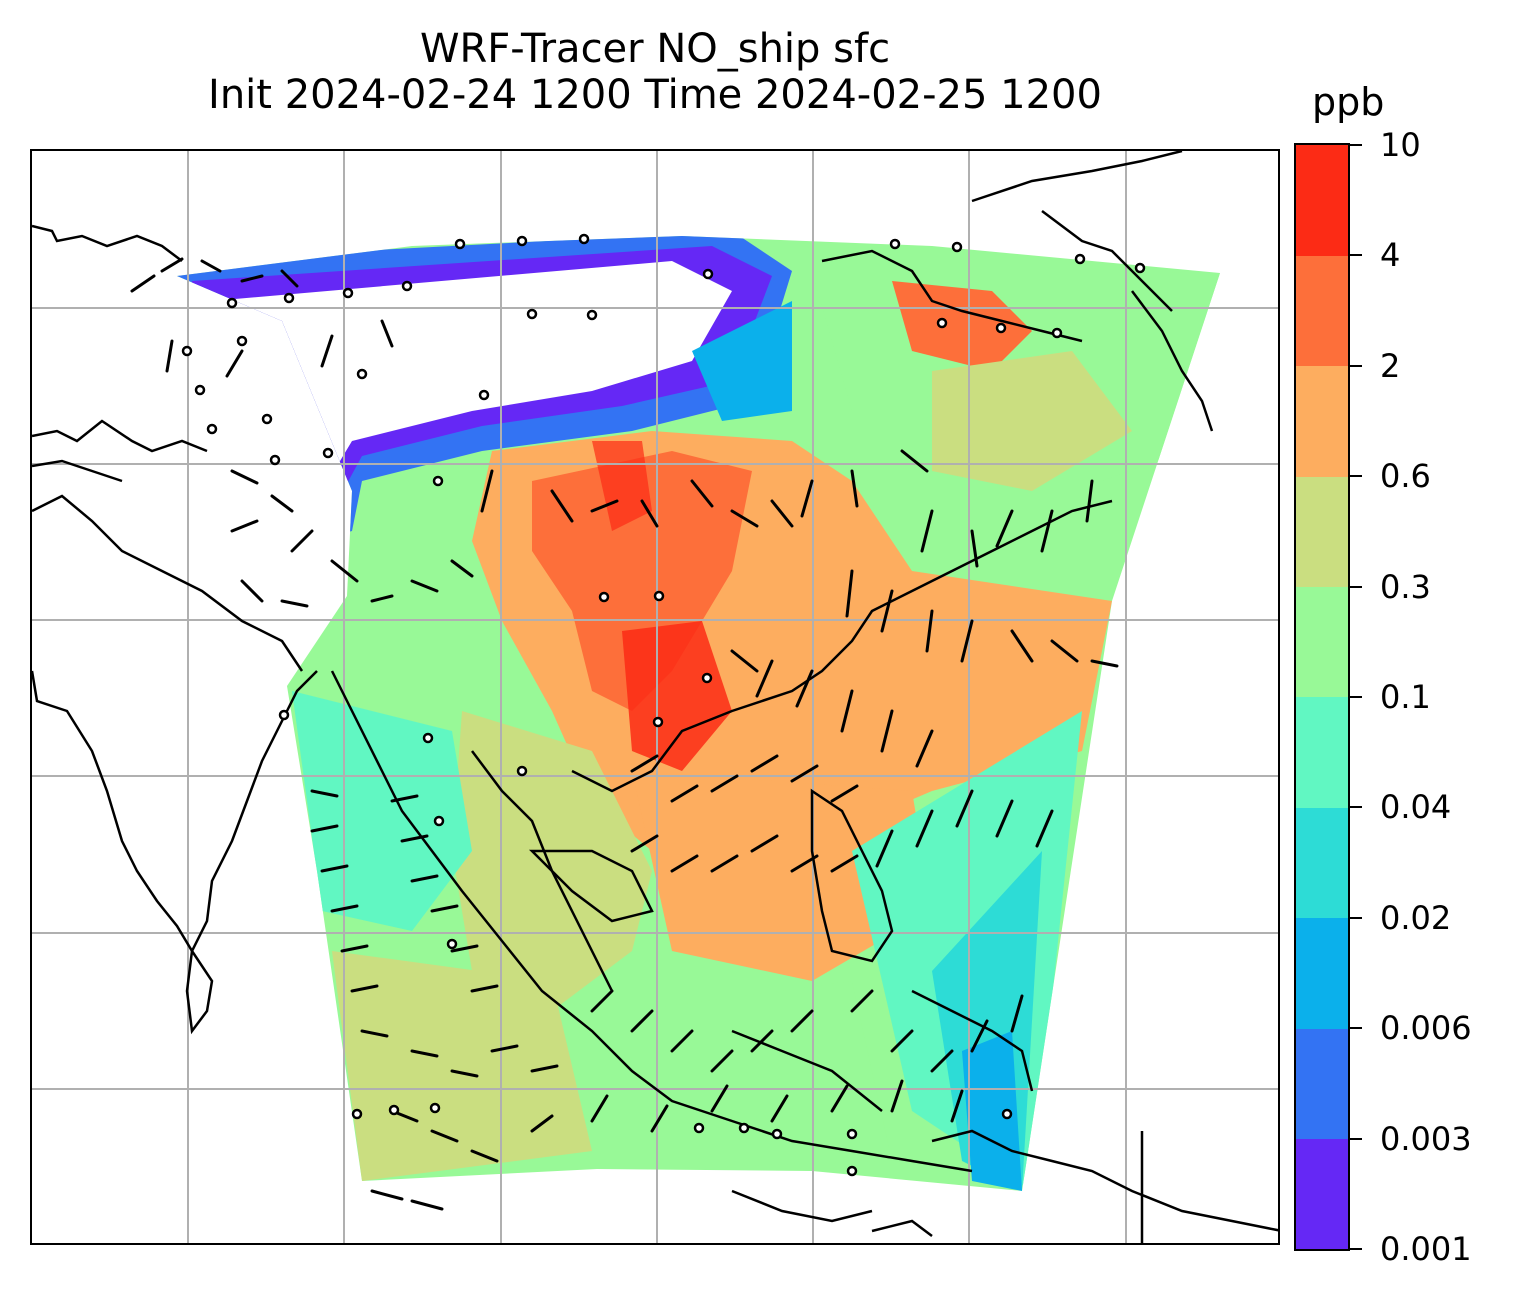 Image resolution: width=1528 pixels, height=1306 pixels. What do you see at coordinates (655, 49) in the screenshot?
I see `title-line-1: WRF-Tracer NO_ship sfc` at bounding box center [655, 49].